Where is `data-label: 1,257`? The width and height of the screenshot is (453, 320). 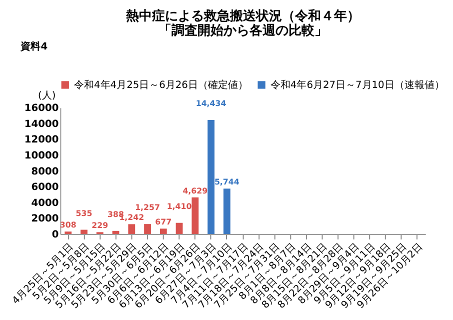
data-label: 1,257 is located at coordinates (147, 207).